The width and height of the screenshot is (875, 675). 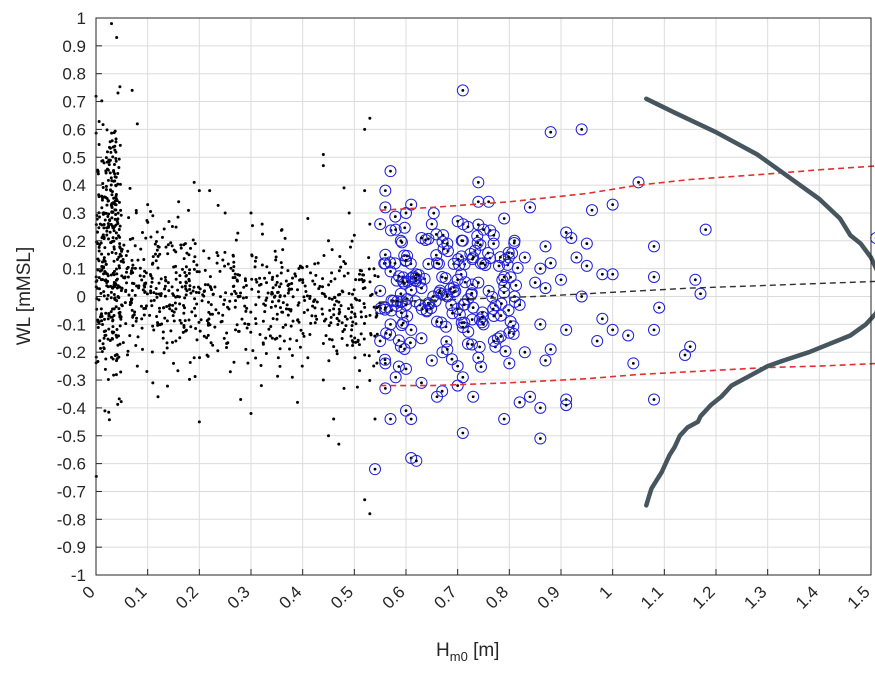 I want to click on y-tick-label: -0.6, so click(x=71, y=464).